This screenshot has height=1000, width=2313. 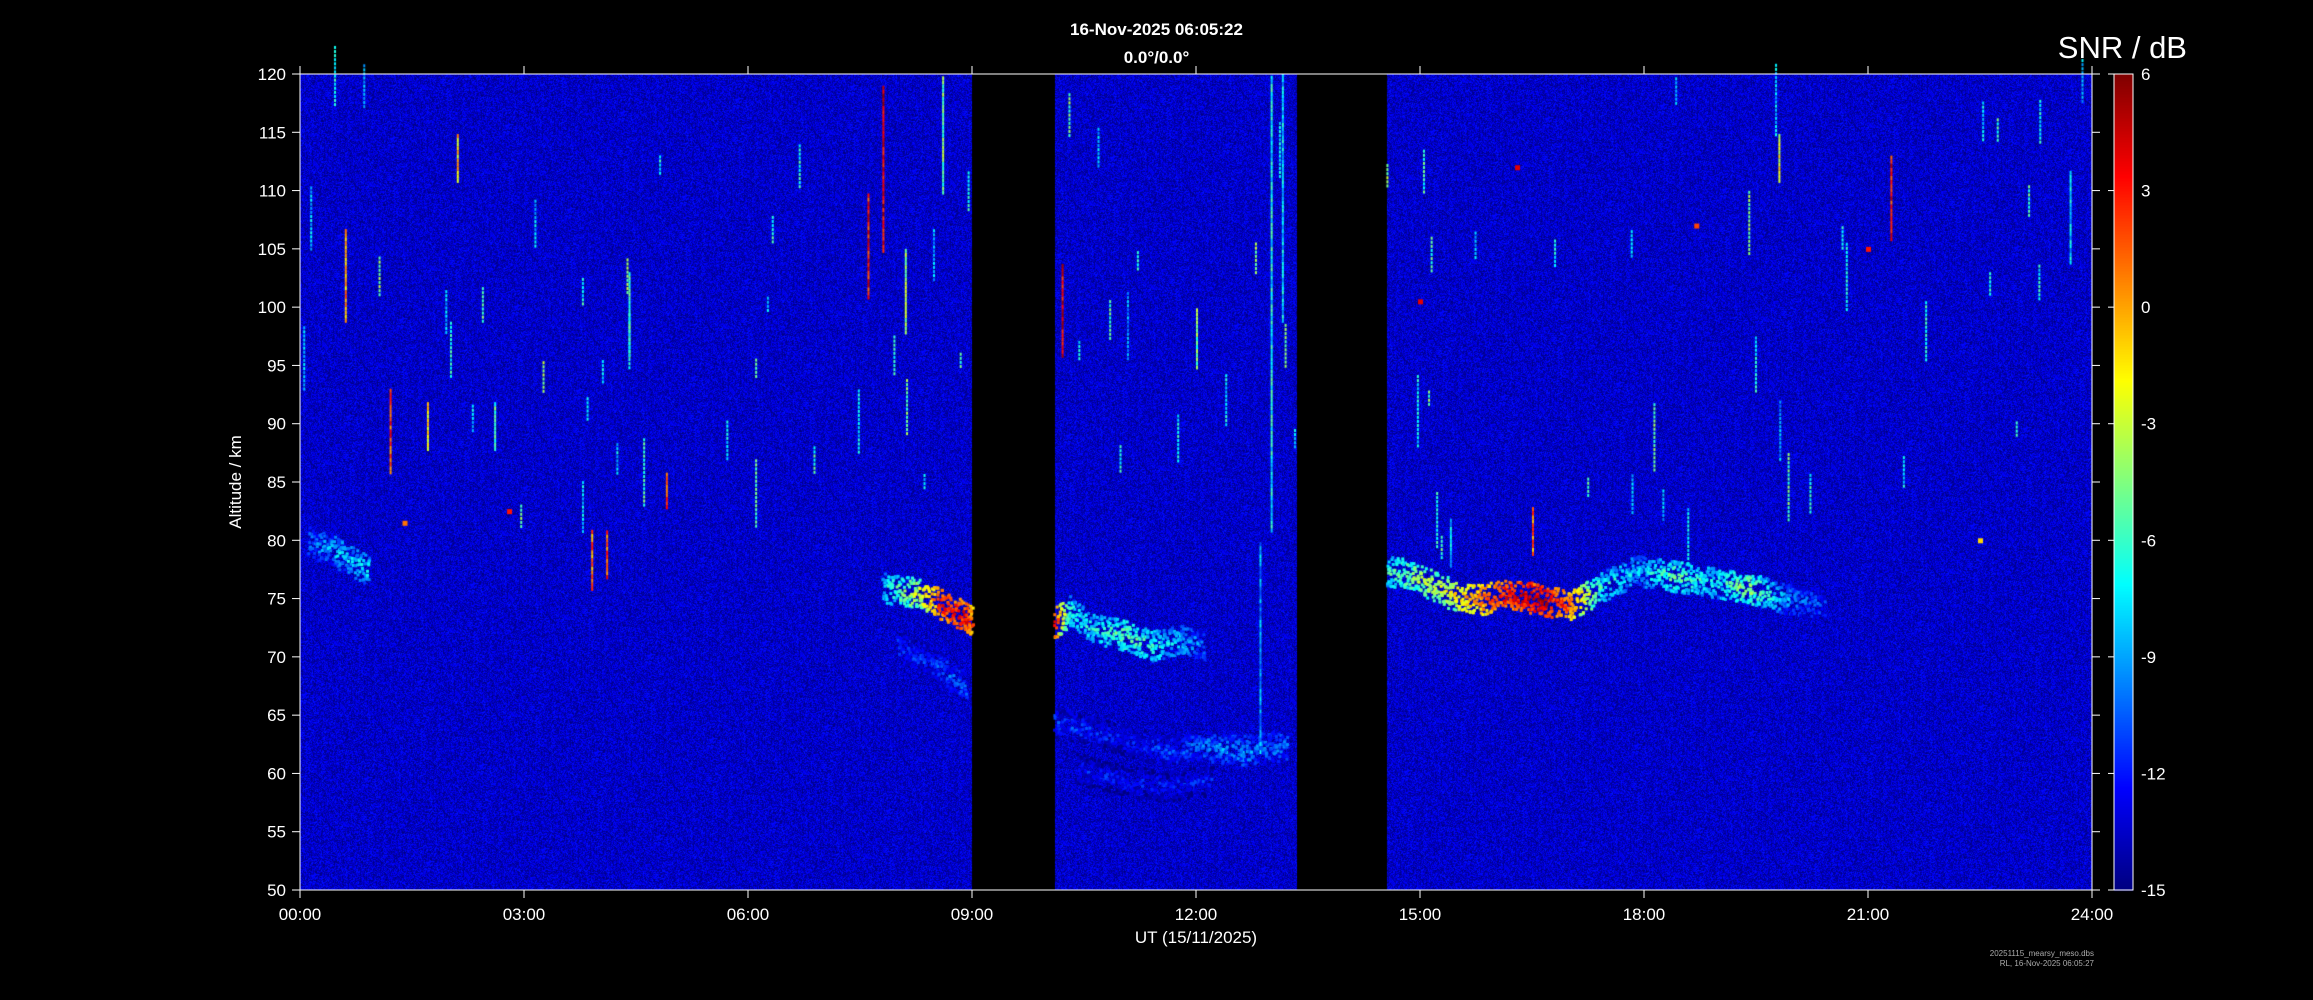 What do you see at coordinates (2145, 307) in the screenshot?
I see `colorbar-tick-label: 0` at bounding box center [2145, 307].